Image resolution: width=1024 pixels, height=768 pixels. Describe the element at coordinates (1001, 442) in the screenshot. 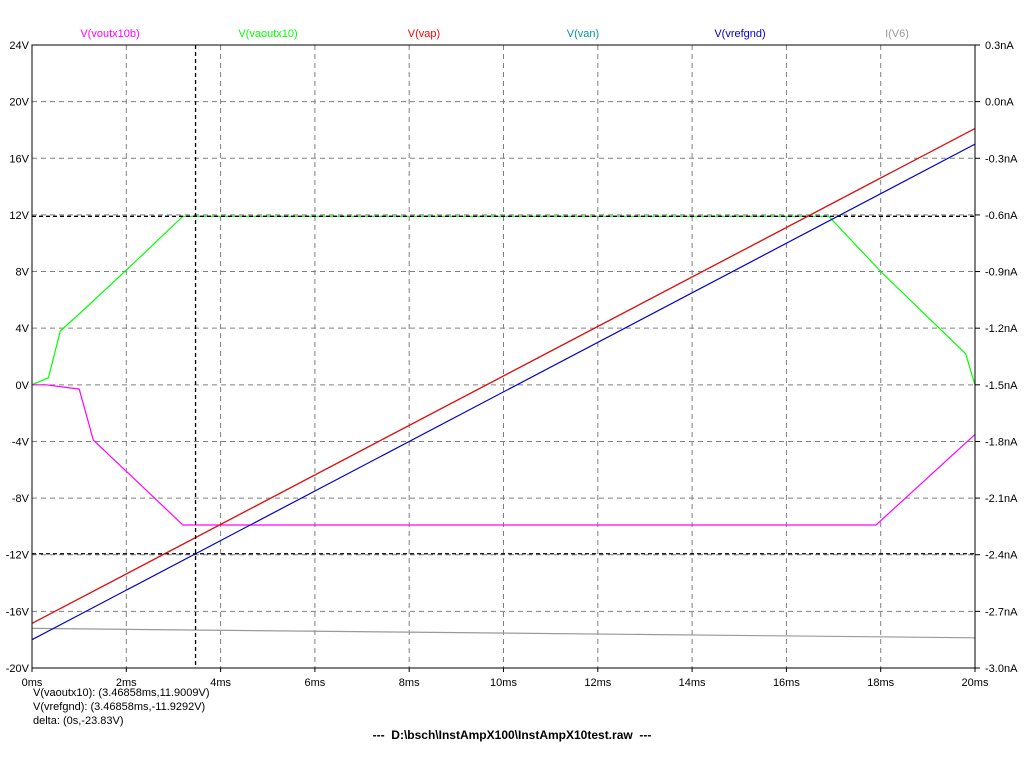

I see `y2-tick-label: -1.8nA` at that location.